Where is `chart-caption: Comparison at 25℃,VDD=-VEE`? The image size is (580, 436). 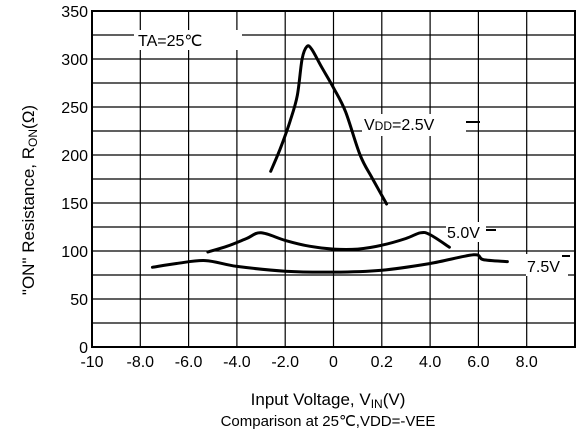 chart-caption: Comparison at 25℃,VDD=-VEE is located at coordinates (328, 421).